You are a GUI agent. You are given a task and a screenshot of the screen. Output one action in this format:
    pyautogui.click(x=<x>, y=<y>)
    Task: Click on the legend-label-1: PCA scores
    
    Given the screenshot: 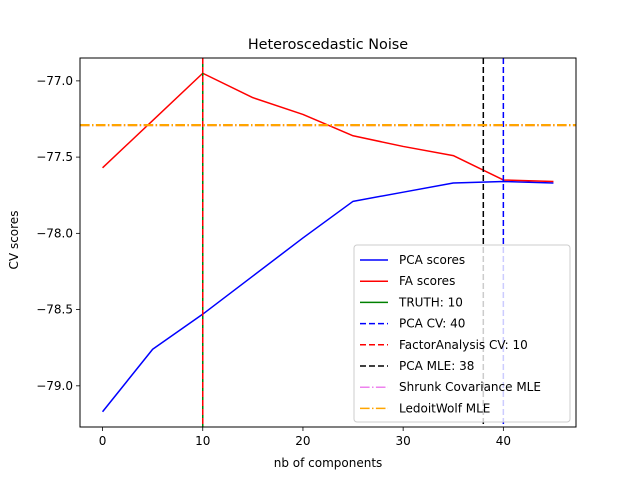 What is the action you would take?
    pyautogui.click(x=432, y=260)
    